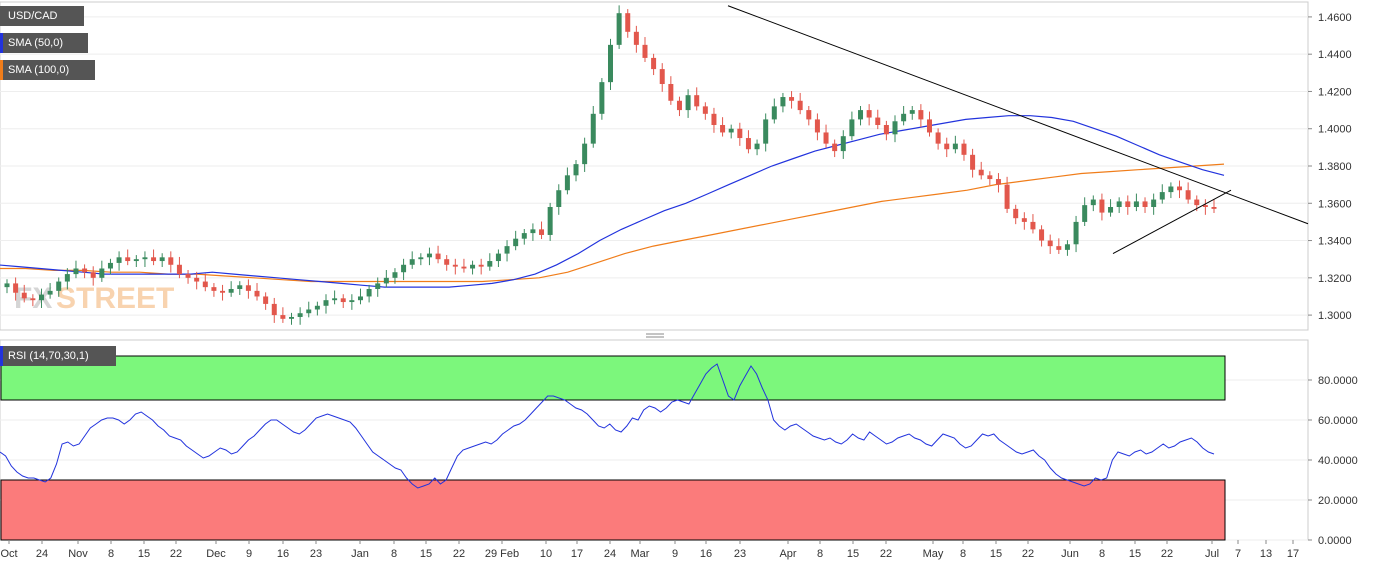  I want to click on sma100-legend-text: SMA (100,0), so click(39, 70).